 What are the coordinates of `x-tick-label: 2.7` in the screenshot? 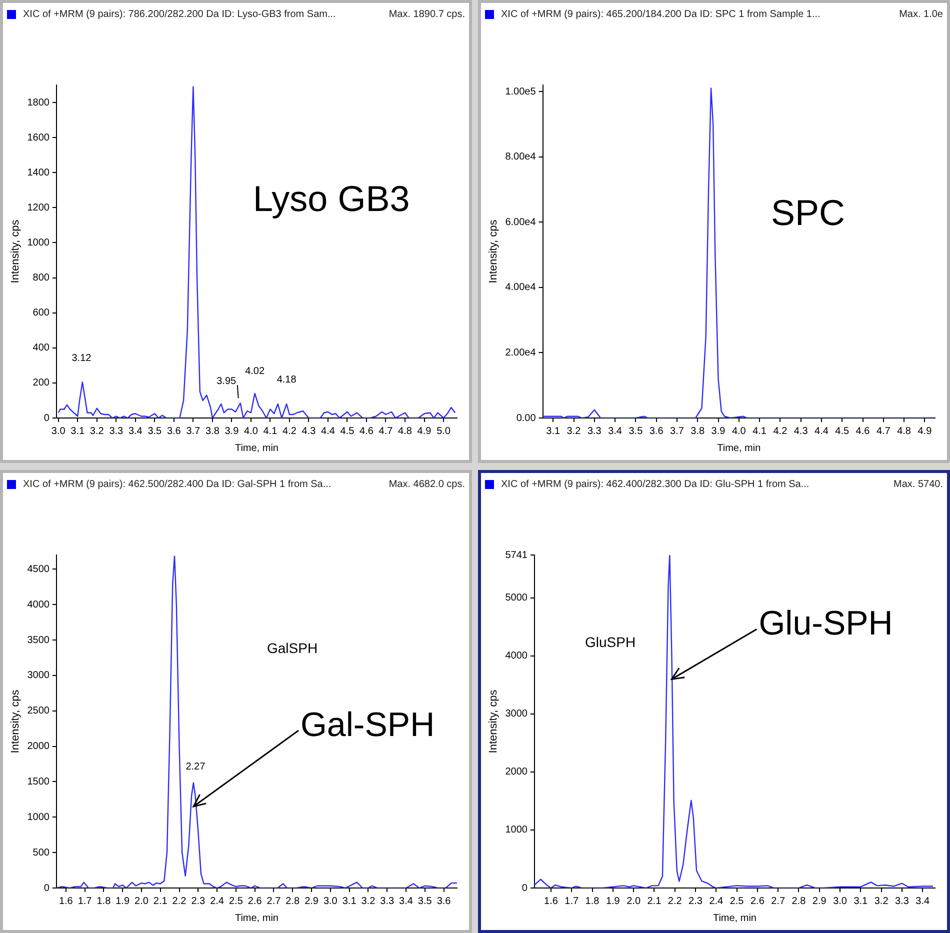 It's located at (778, 901).